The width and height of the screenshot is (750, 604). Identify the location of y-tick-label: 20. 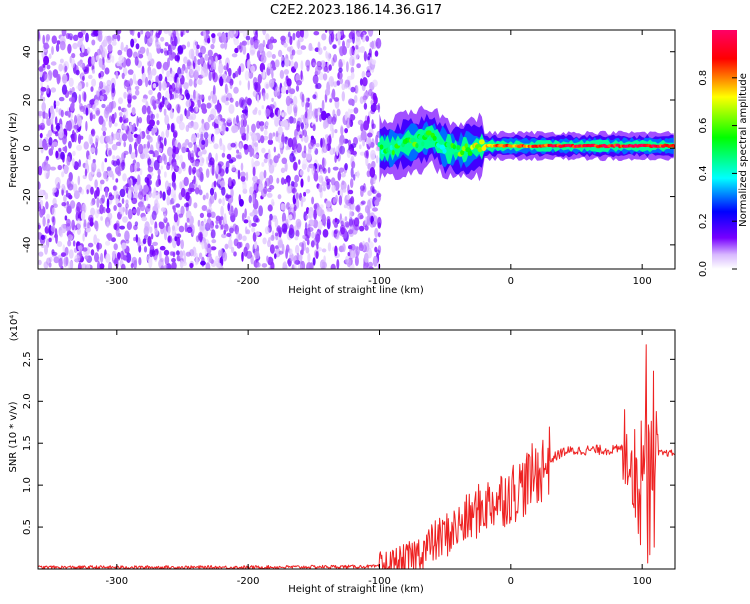
(27, 100).